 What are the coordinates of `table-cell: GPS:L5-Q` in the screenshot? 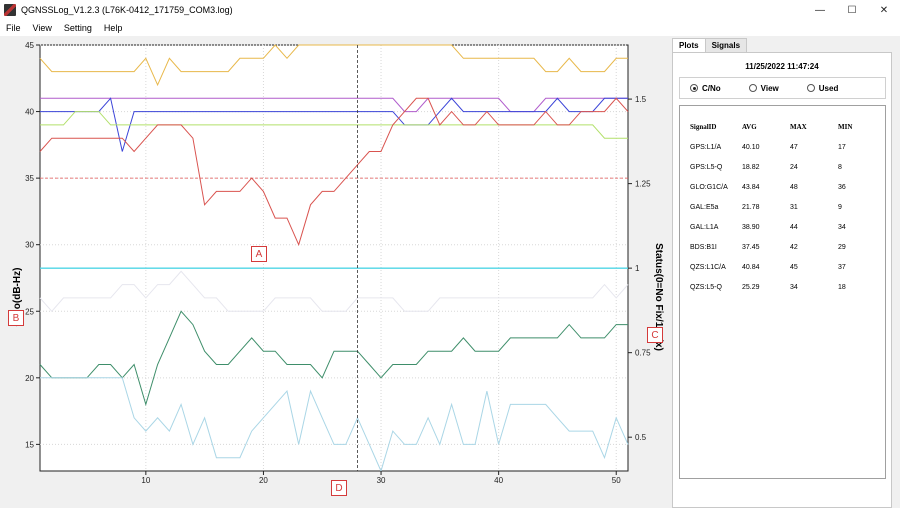 It's located at (706, 167).